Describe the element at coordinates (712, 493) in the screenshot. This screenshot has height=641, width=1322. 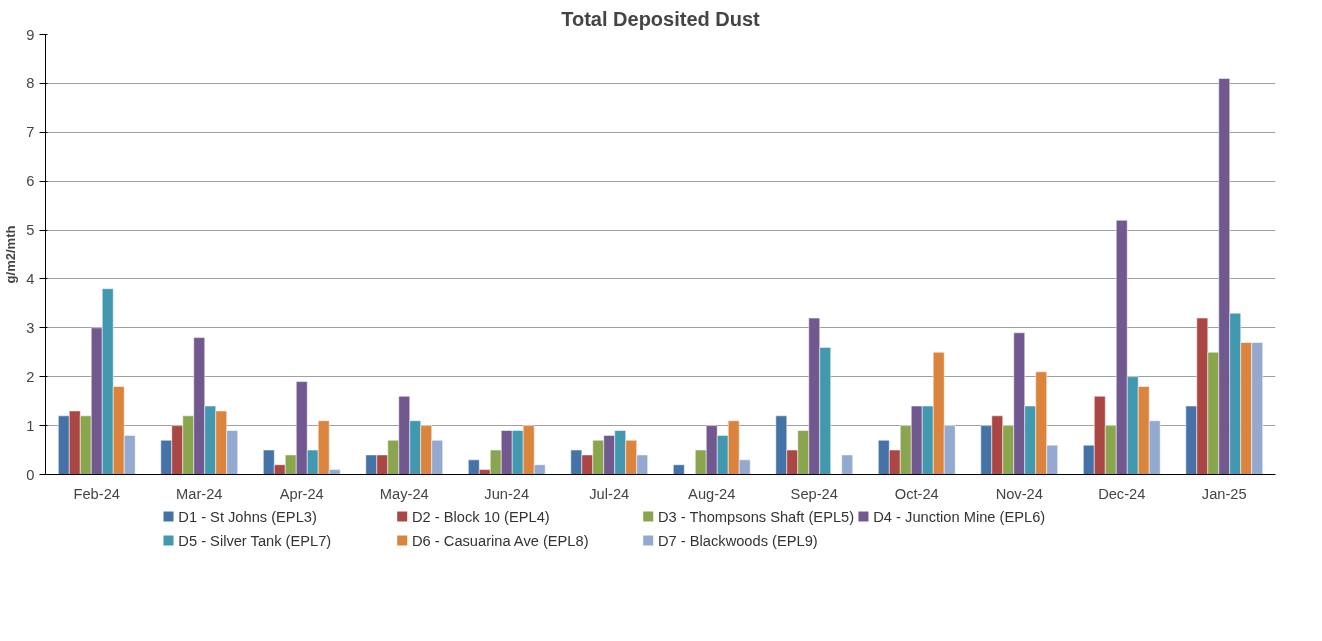
I see `x-tick-label: Aug-24` at that location.